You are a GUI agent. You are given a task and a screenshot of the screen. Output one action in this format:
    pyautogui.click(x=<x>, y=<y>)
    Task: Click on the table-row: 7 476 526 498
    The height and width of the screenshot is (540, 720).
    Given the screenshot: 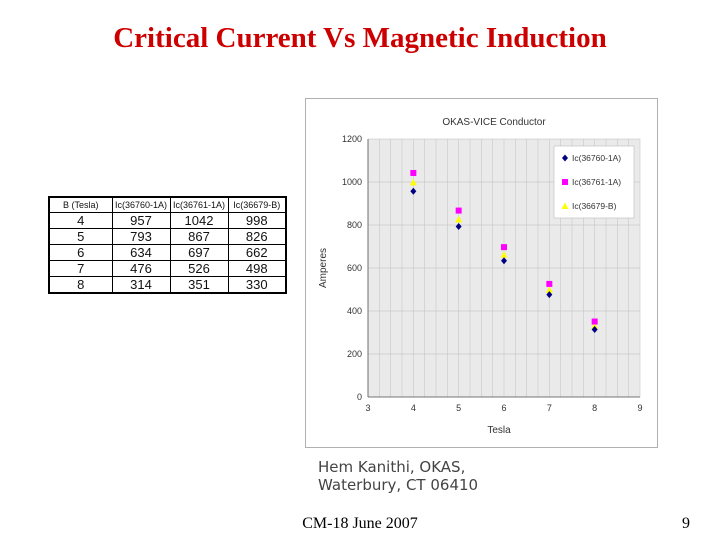 What is the action you would take?
    pyautogui.click(x=167, y=268)
    